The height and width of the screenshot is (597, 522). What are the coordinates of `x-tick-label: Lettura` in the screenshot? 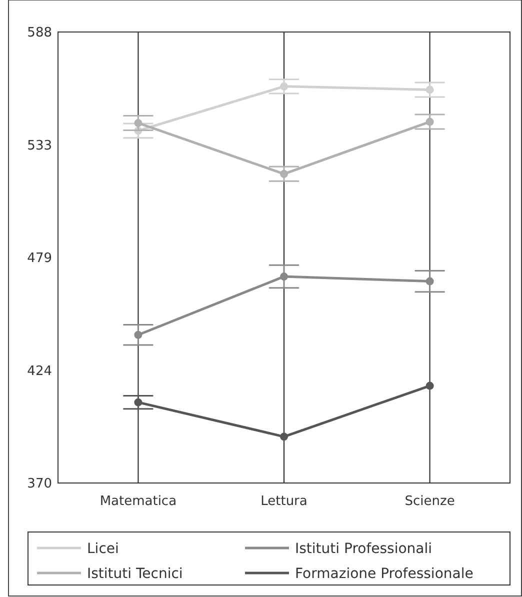 It's located at (284, 501).